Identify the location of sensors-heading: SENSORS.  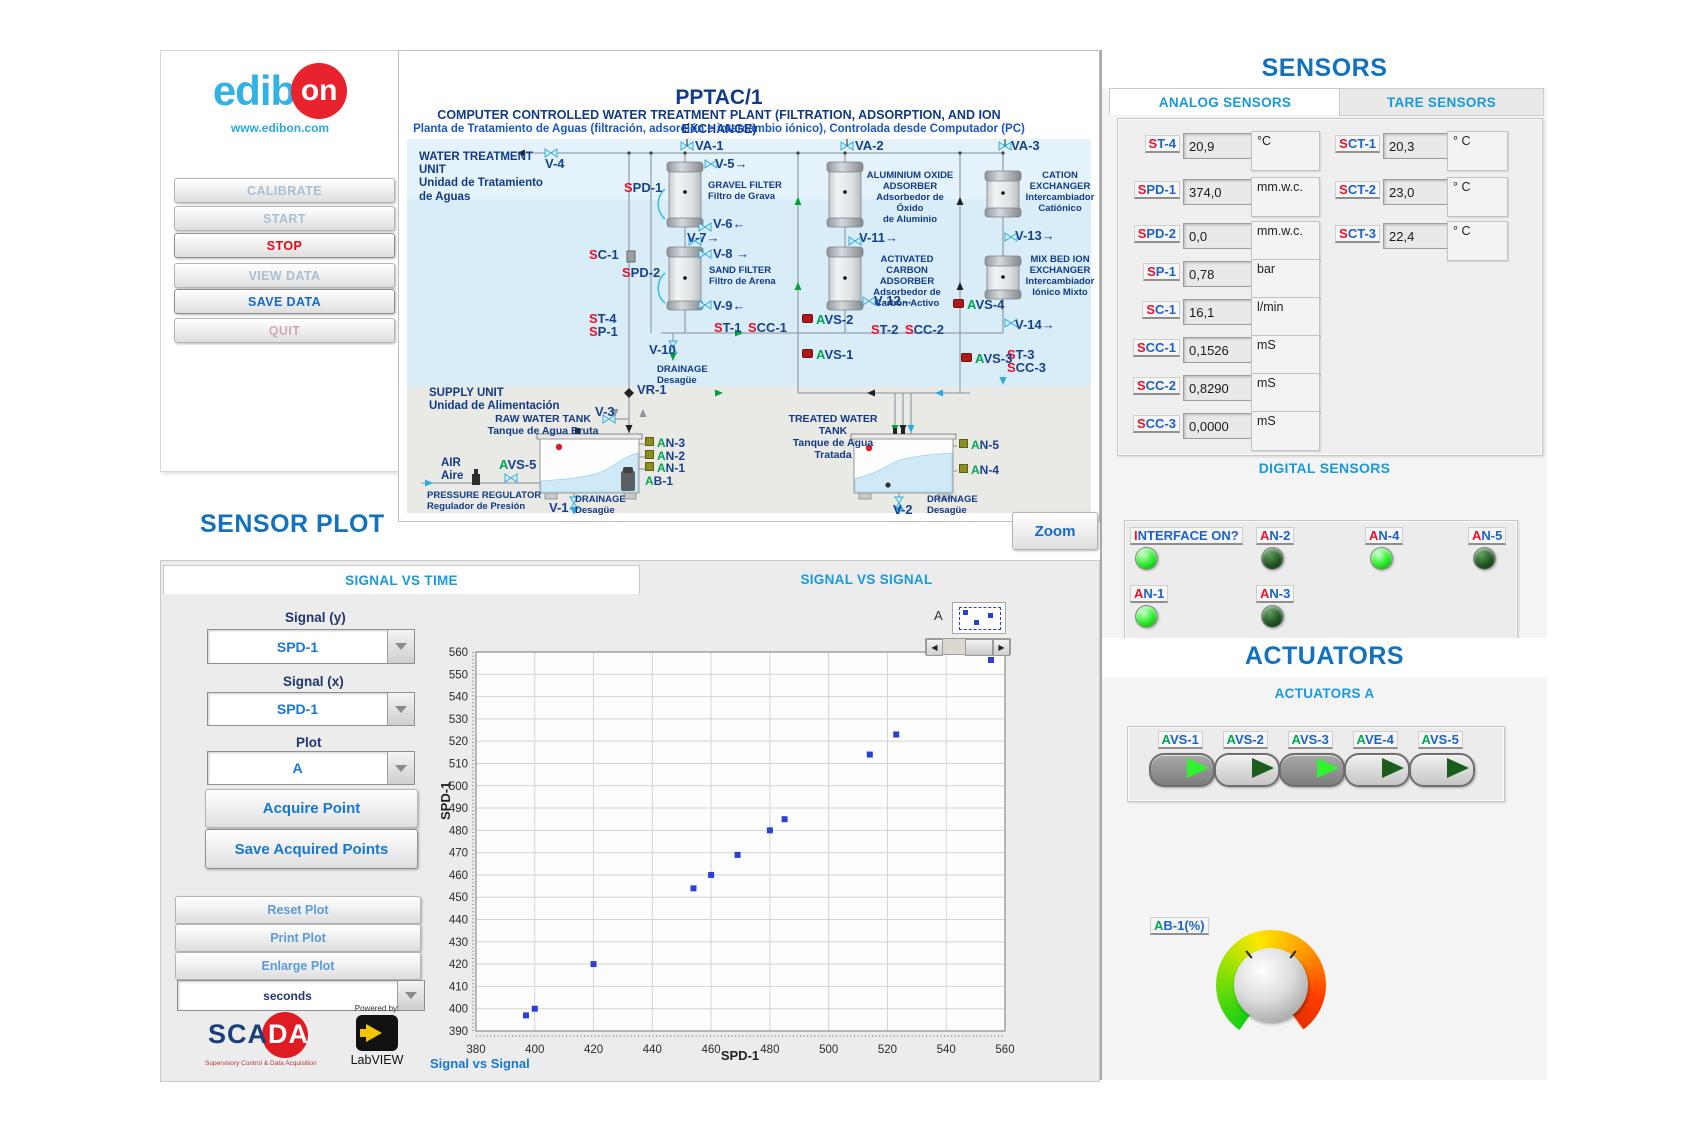
(1324, 68).